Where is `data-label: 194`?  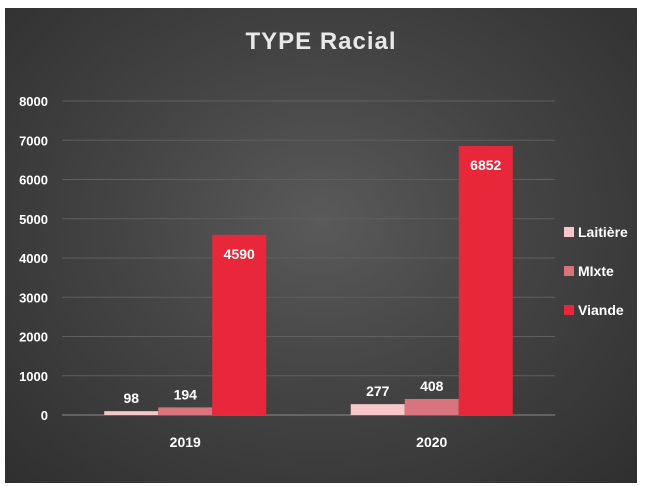 data-label: 194 is located at coordinates (186, 394).